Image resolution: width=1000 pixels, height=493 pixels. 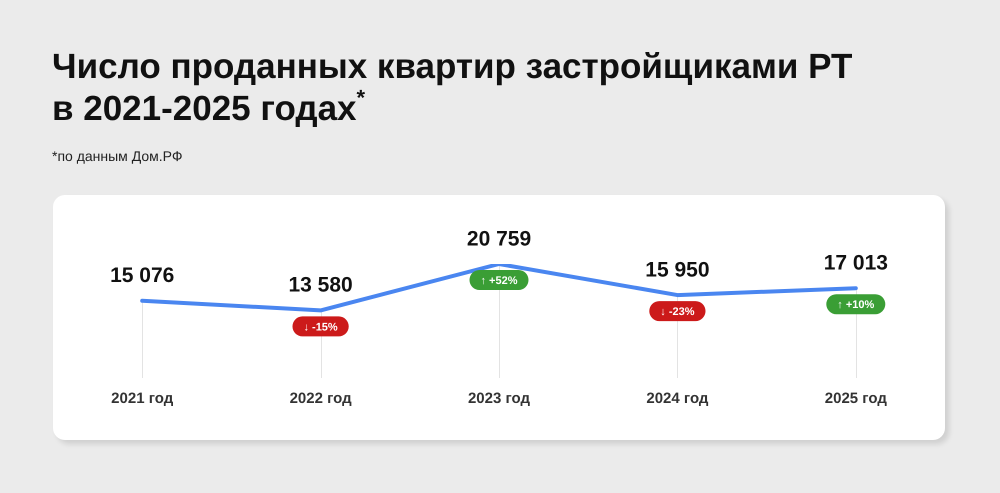 I want to click on x-tick-label: 2021 год, so click(x=142, y=399).